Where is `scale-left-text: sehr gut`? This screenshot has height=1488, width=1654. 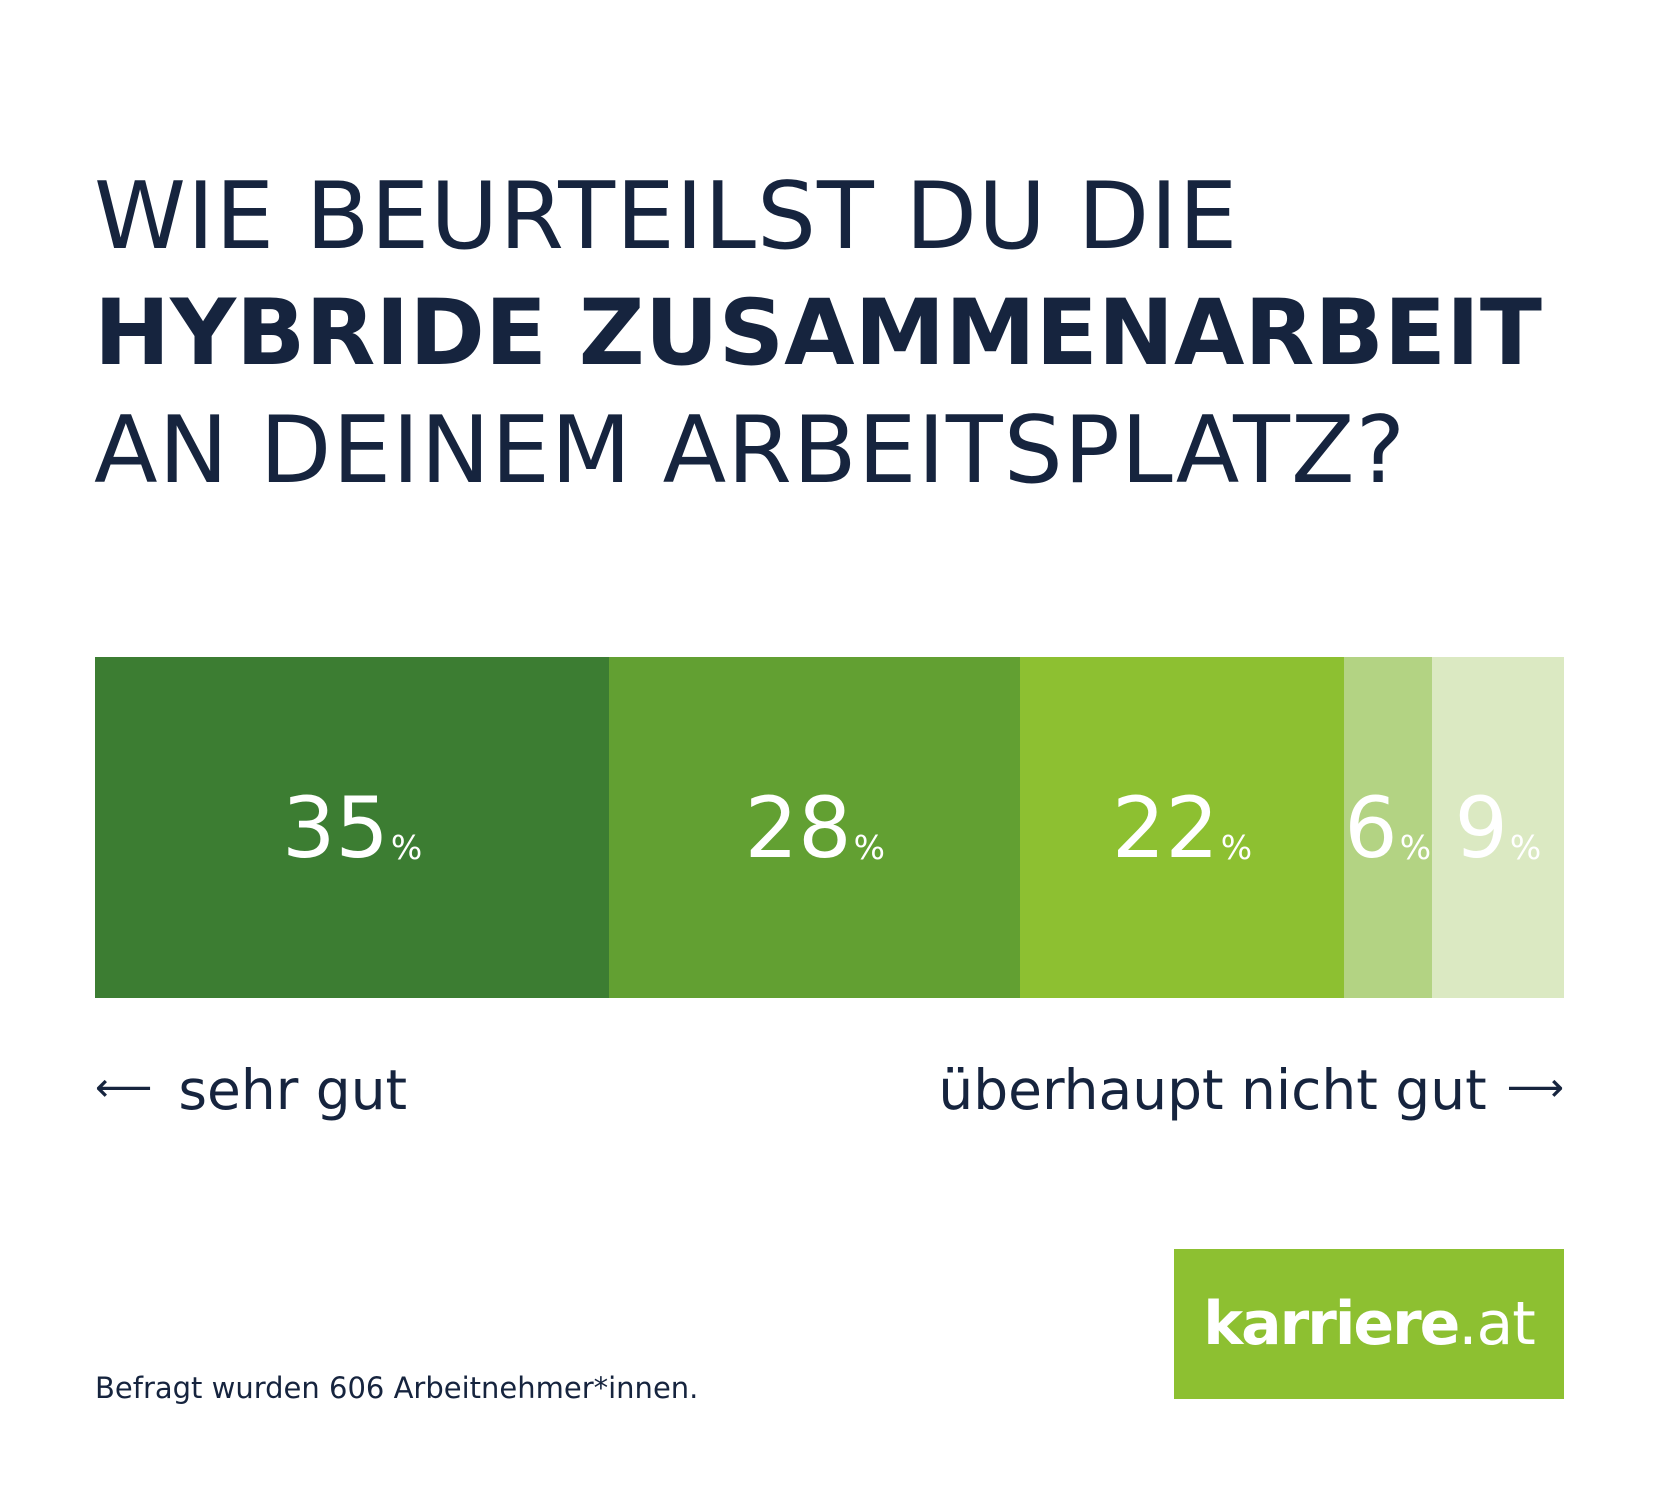 scale-left-text: sehr gut is located at coordinates (293, 1090).